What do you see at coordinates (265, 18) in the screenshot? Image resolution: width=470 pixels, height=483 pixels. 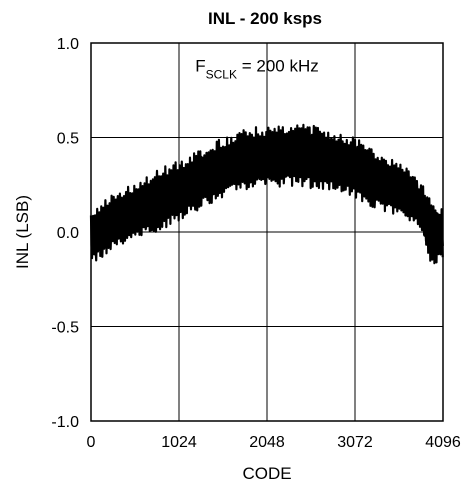 I see `chart-title: INL - 200 ksps` at bounding box center [265, 18].